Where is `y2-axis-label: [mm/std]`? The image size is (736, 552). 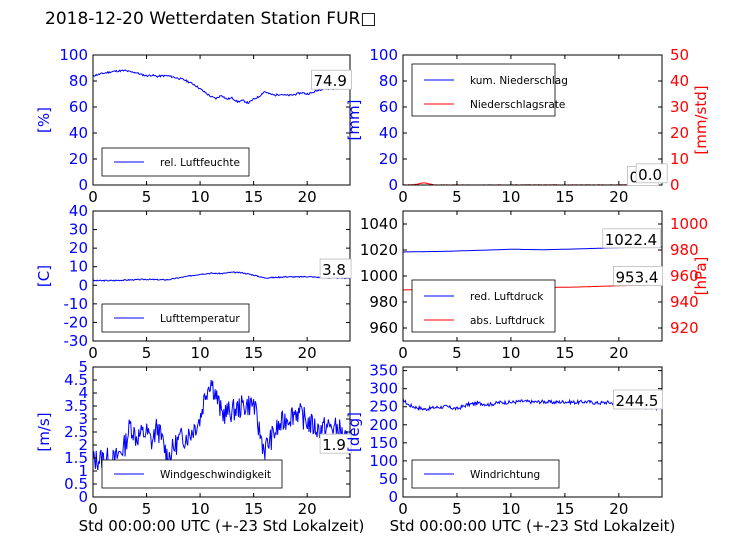
y2-axis-label: [mm/std] is located at coordinates (701, 119).